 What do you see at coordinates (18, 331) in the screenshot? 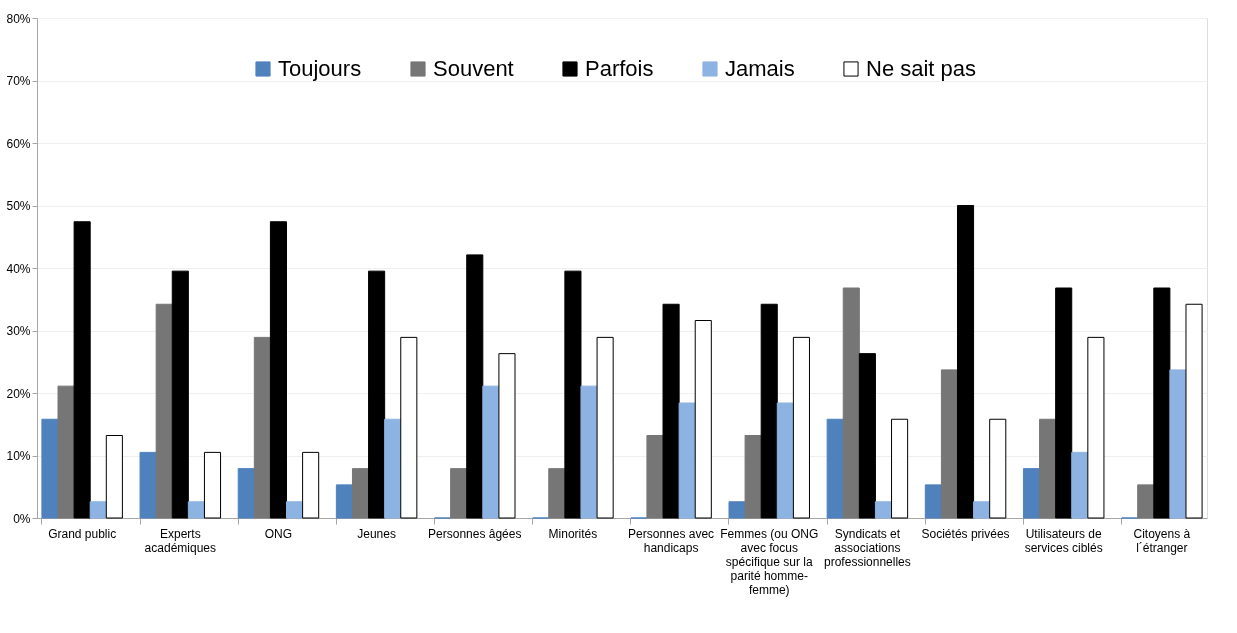
I see `y-tick-label: 30%` at bounding box center [18, 331].